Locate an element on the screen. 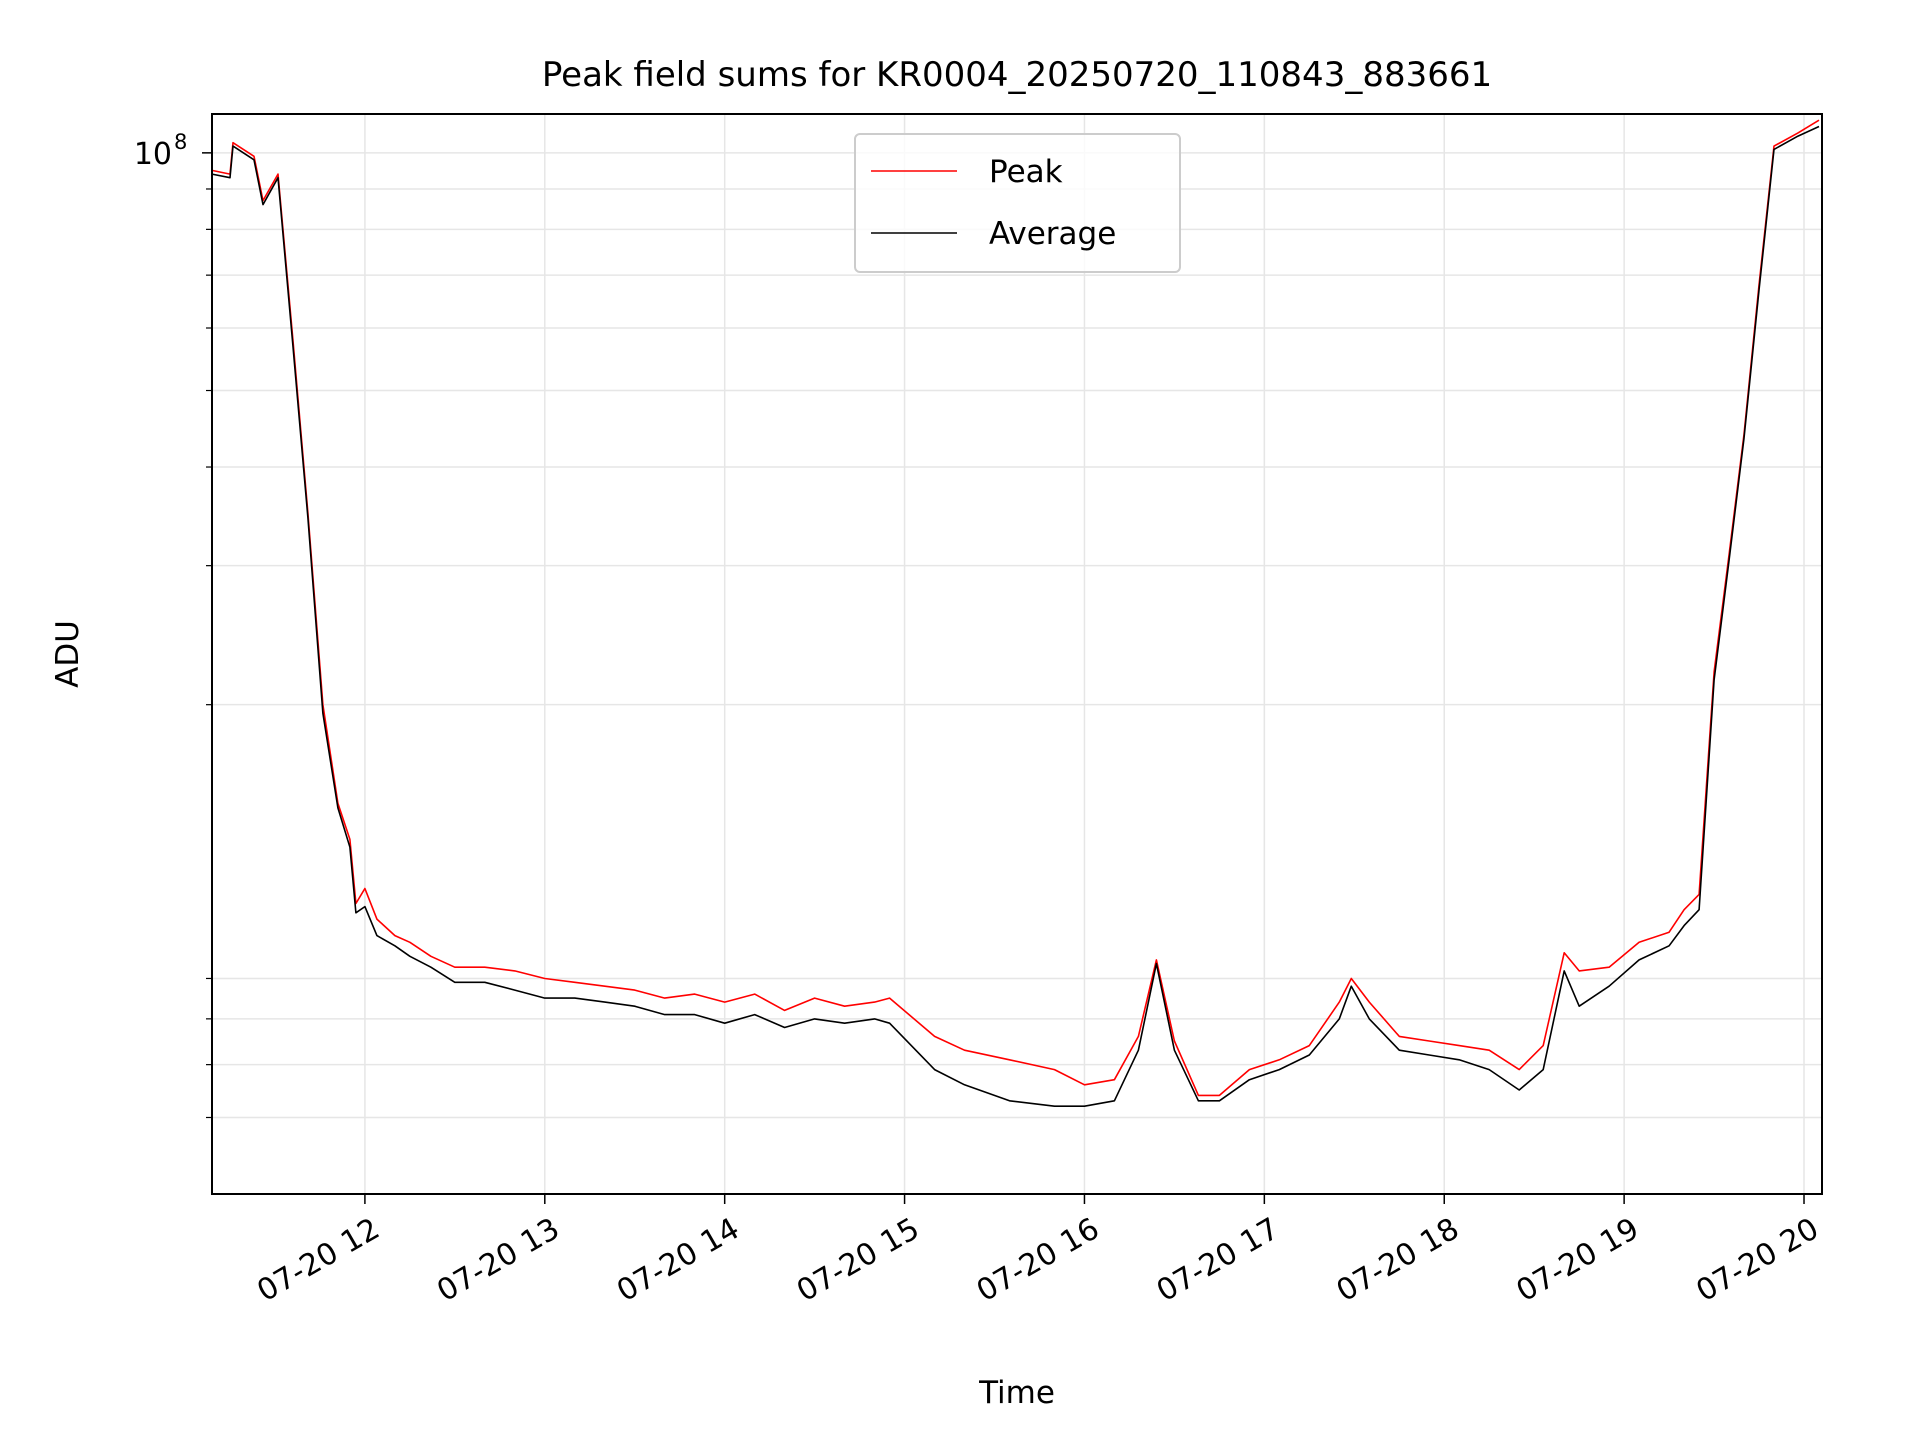 The image size is (1920, 1445). y-tick-label: 10 is located at coordinates (153, 154).